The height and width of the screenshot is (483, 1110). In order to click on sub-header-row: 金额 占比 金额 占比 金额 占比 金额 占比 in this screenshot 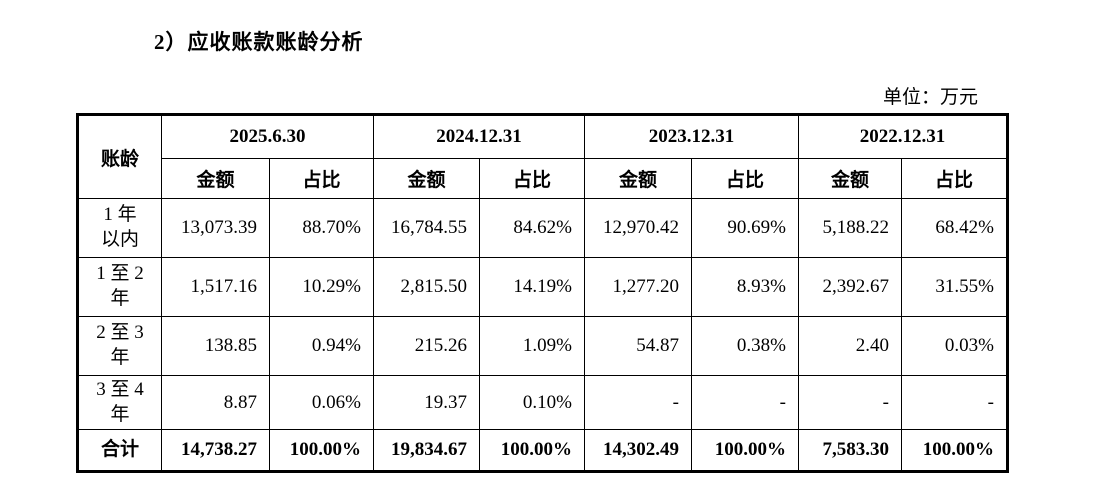, I will do `click(543, 178)`.